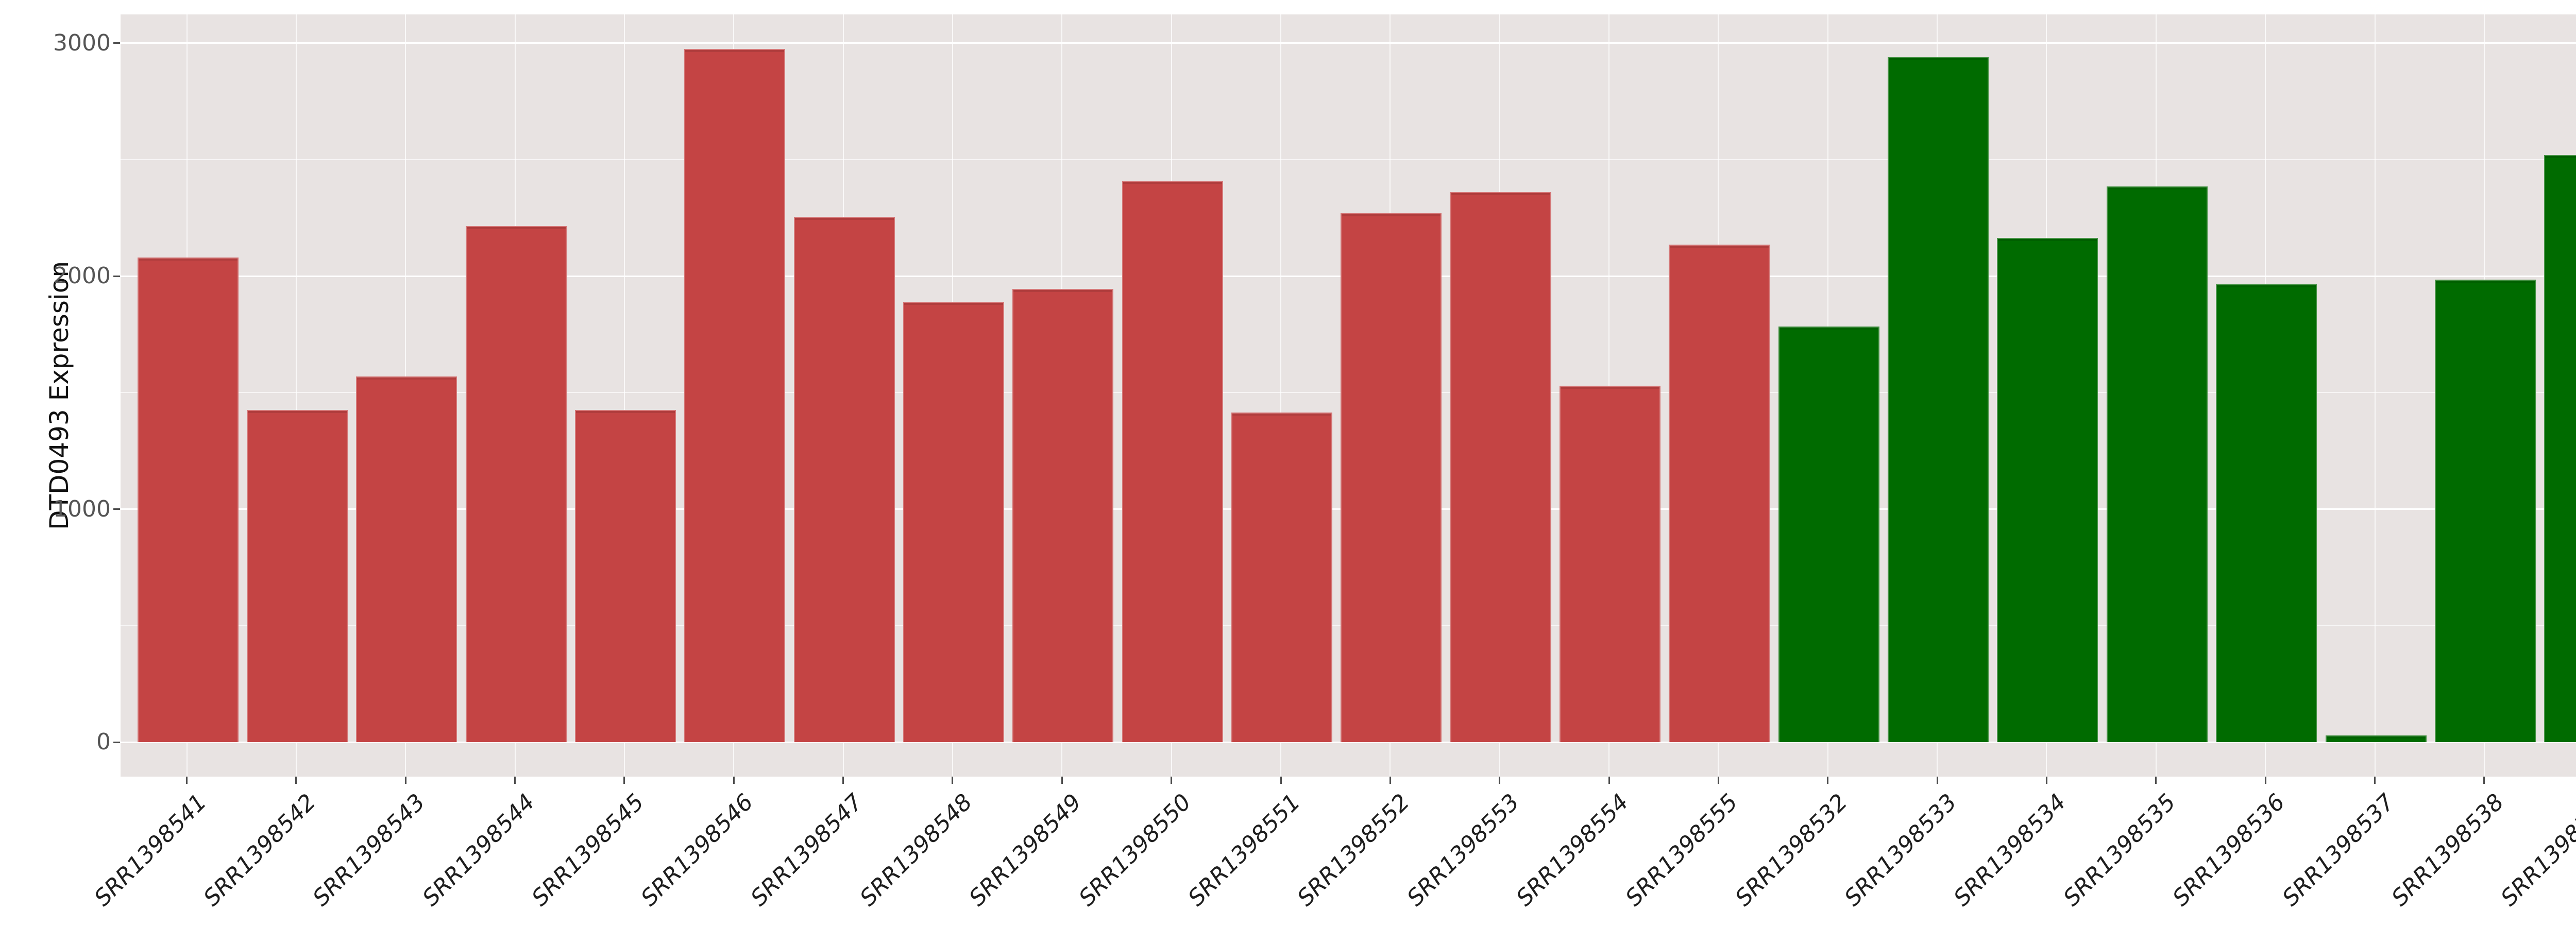 This screenshot has height=927, width=2576. What do you see at coordinates (2376, 738) in the screenshot?
I see `bar-SRR1398537` at bounding box center [2376, 738].